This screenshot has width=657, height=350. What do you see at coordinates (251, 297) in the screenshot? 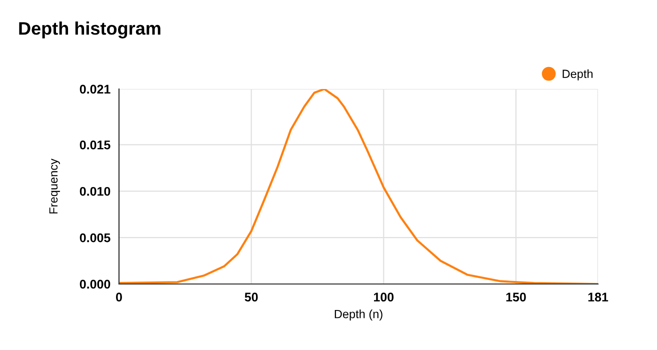
I see `x-tick-label: 50` at bounding box center [251, 297].